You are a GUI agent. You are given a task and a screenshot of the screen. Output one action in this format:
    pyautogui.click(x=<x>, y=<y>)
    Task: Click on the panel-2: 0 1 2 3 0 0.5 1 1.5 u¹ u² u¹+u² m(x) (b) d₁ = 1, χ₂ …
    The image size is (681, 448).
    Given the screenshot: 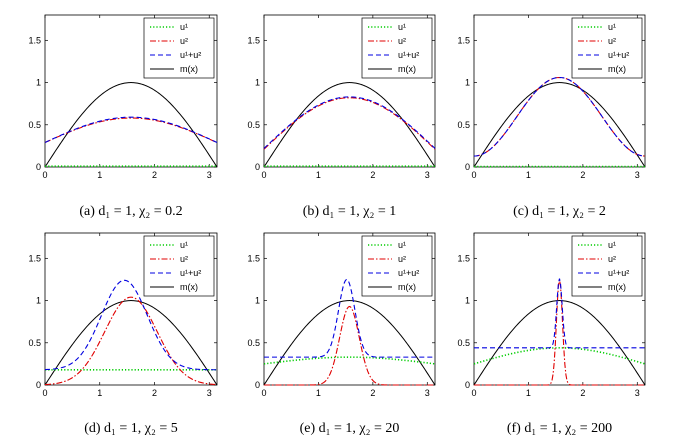 What is the action you would take?
    pyautogui.click(x=341, y=116)
    